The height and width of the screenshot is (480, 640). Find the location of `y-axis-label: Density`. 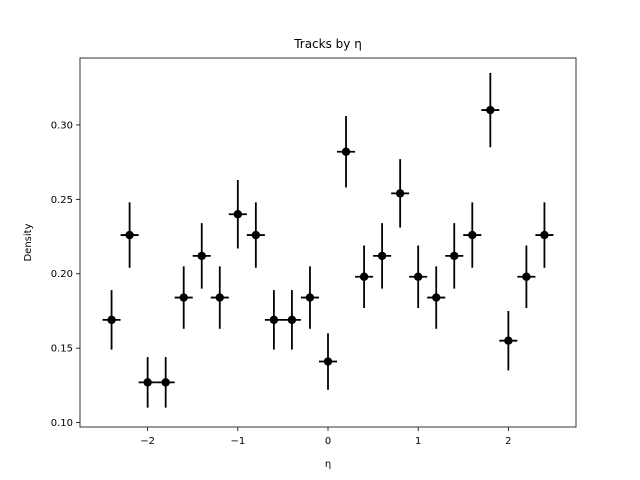

y-axis-label: Density is located at coordinates (28, 242).